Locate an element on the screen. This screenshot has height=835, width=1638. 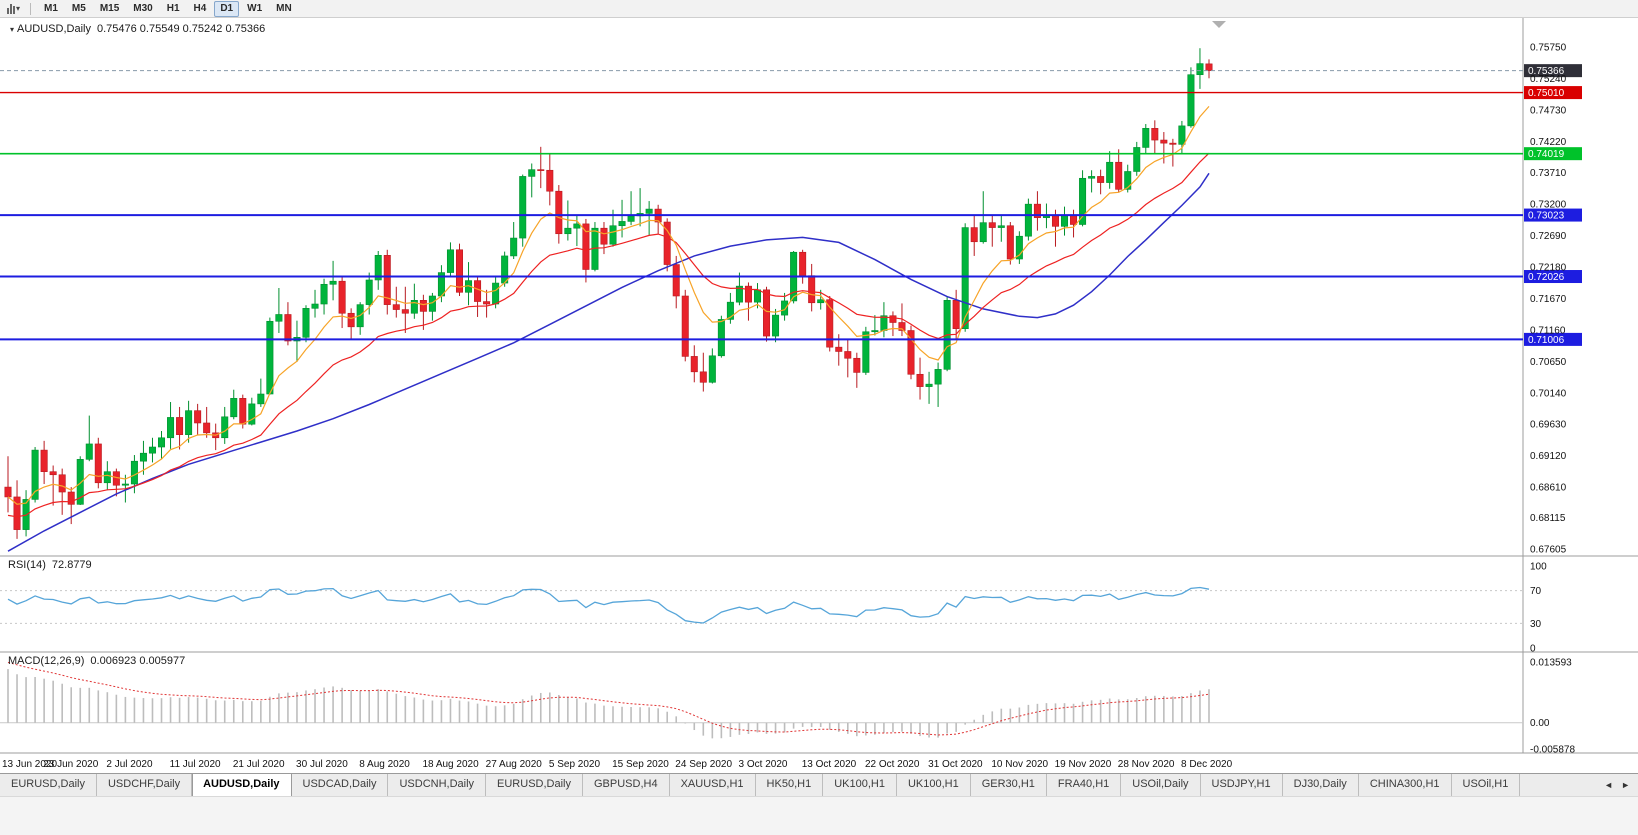
date-axis-label: 13 Oct 2020 is located at coordinates (829, 764).